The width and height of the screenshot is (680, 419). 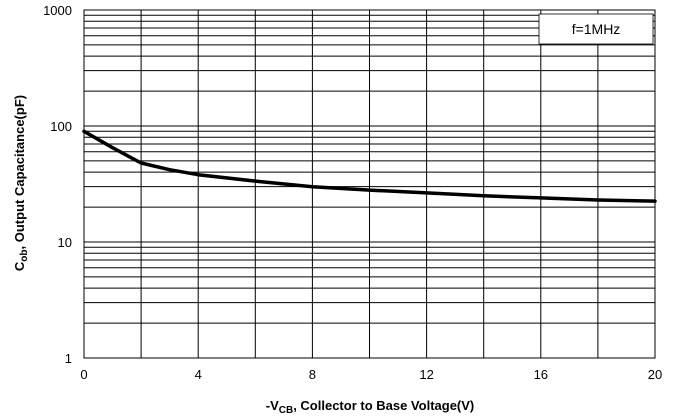 I want to click on frequency-annotation: f=1MHz, so click(x=596, y=29).